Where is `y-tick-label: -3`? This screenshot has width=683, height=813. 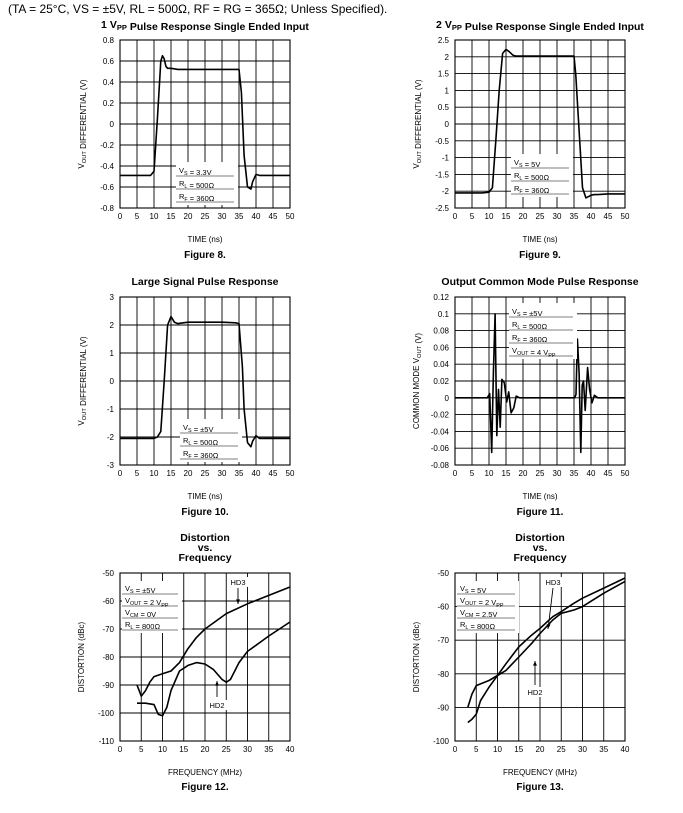 y-tick-label: -3 is located at coordinates (111, 465).